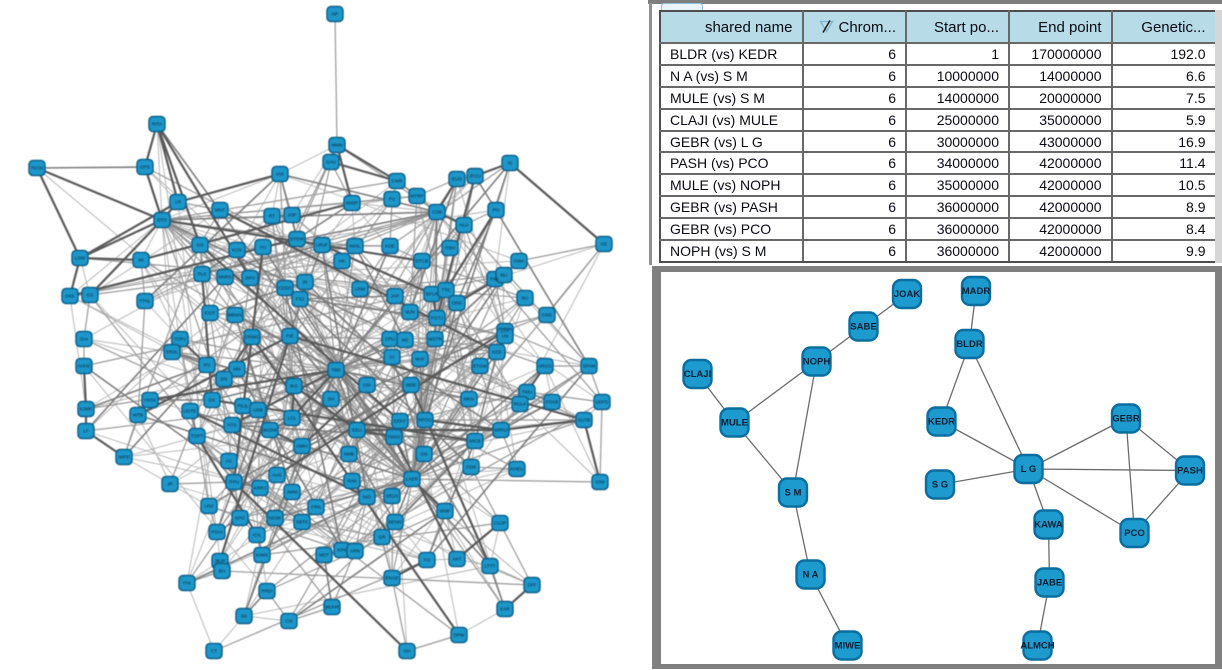 This screenshot has height=670, width=1222. I want to click on svg-text: AUG, so click(277, 475).